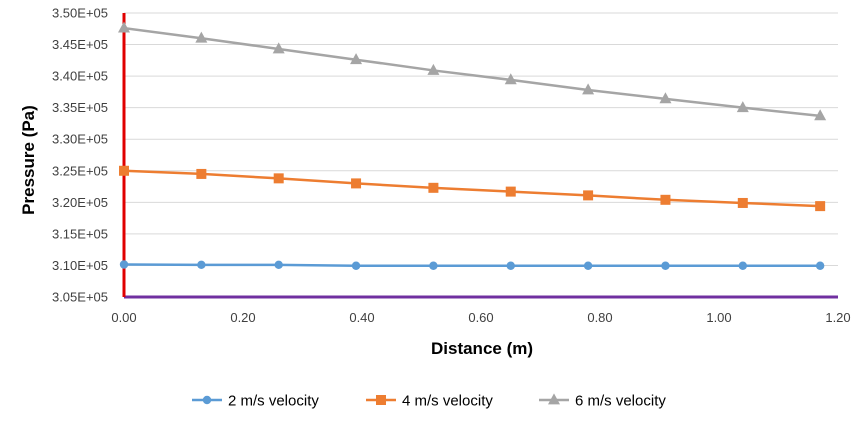 This screenshot has height=421, width=858. I want to click on y-tick-label: 3.05E+05, so click(80, 297).